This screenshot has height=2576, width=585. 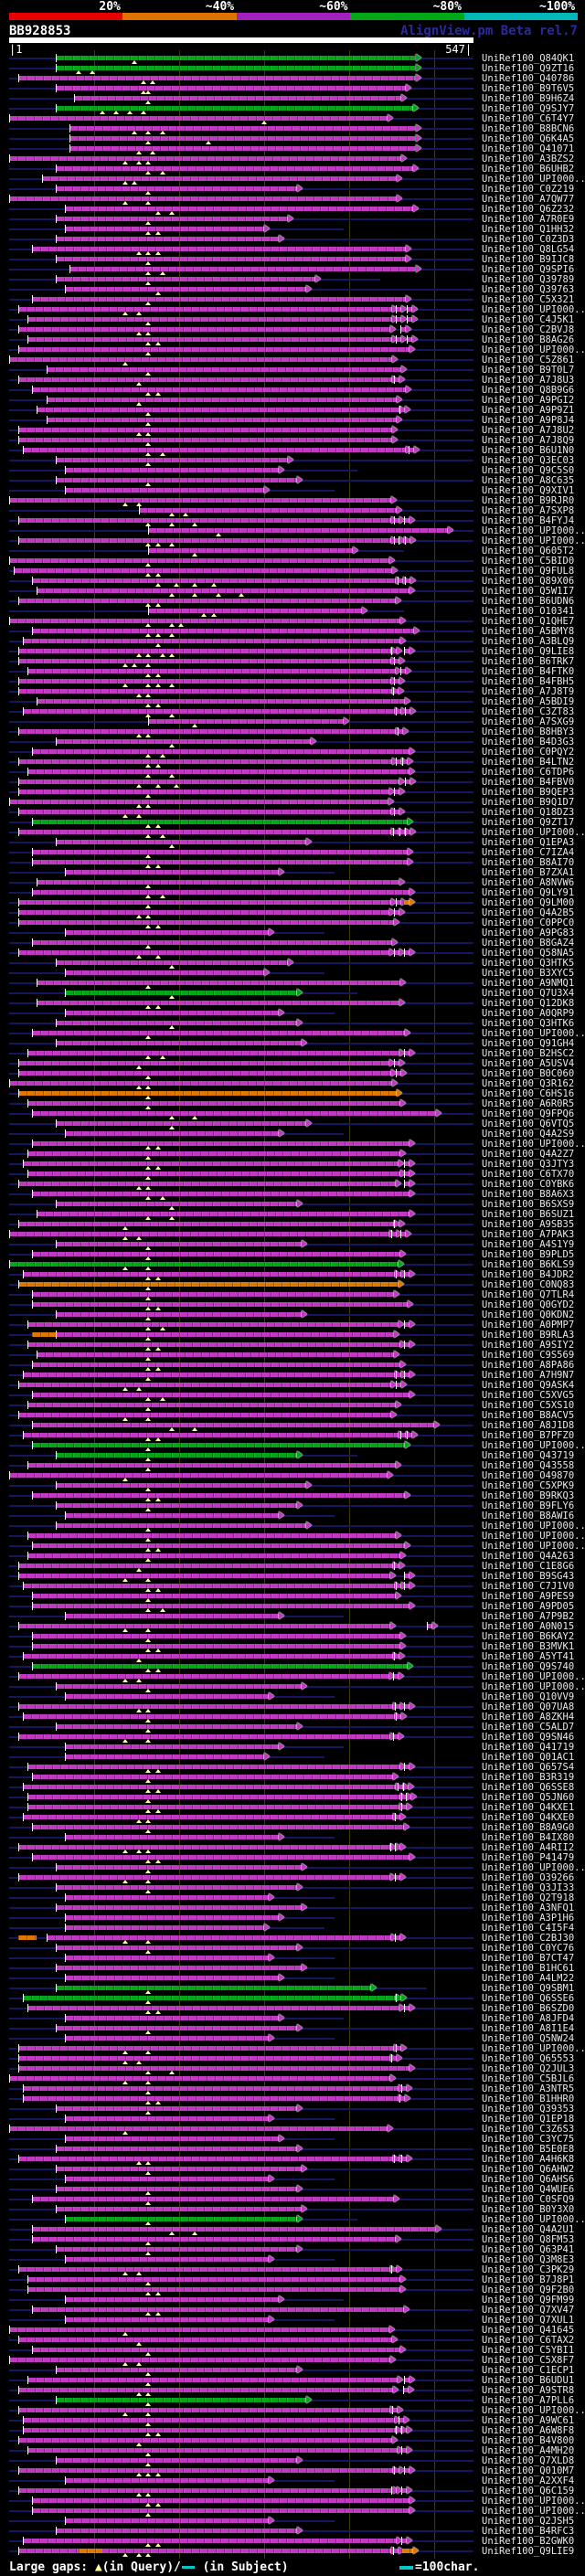 What do you see at coordinates (529, 943) in the screenshot?
I see `hit-label: UniRef100_B8GAZ4` at bounding box center [529, 943].